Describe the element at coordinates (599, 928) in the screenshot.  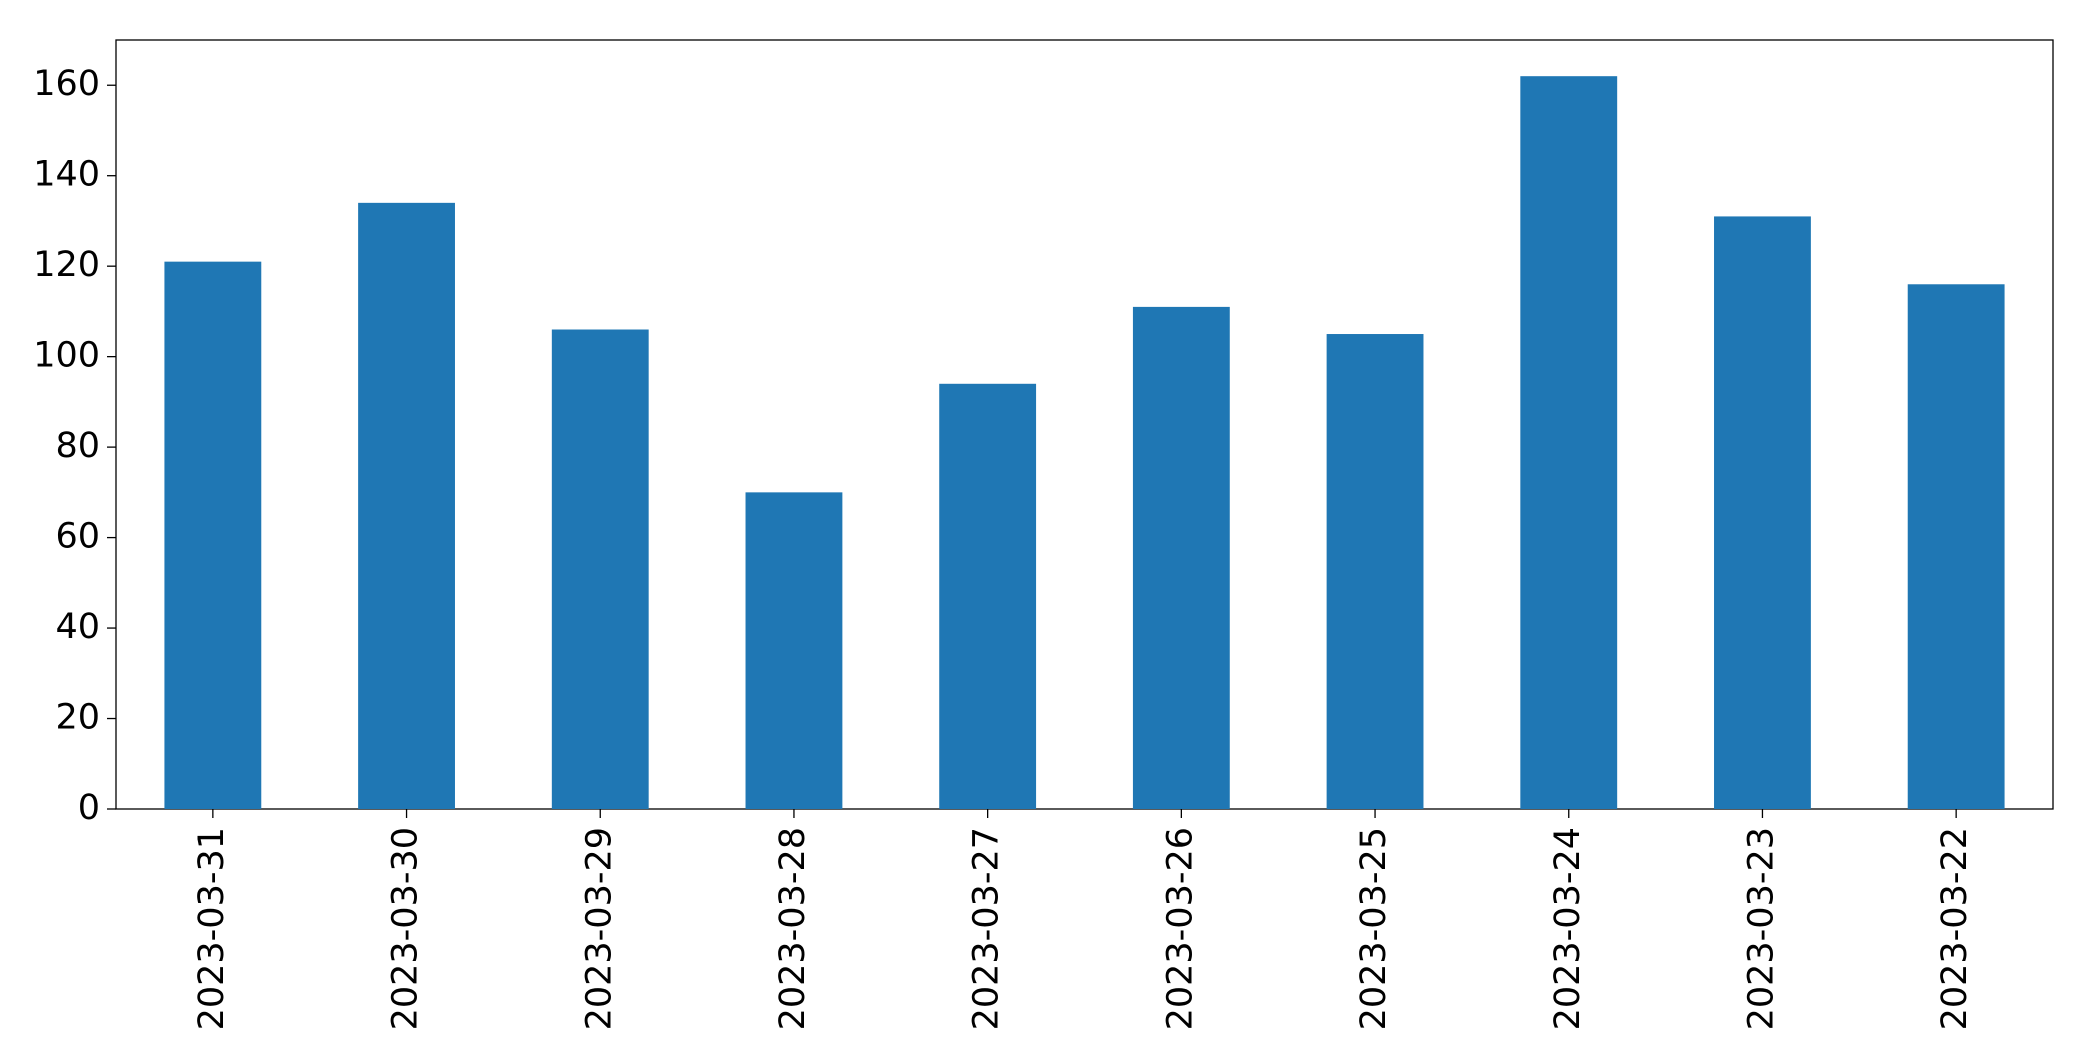
I see `x-tick-label: 2023-03-29` at that location.